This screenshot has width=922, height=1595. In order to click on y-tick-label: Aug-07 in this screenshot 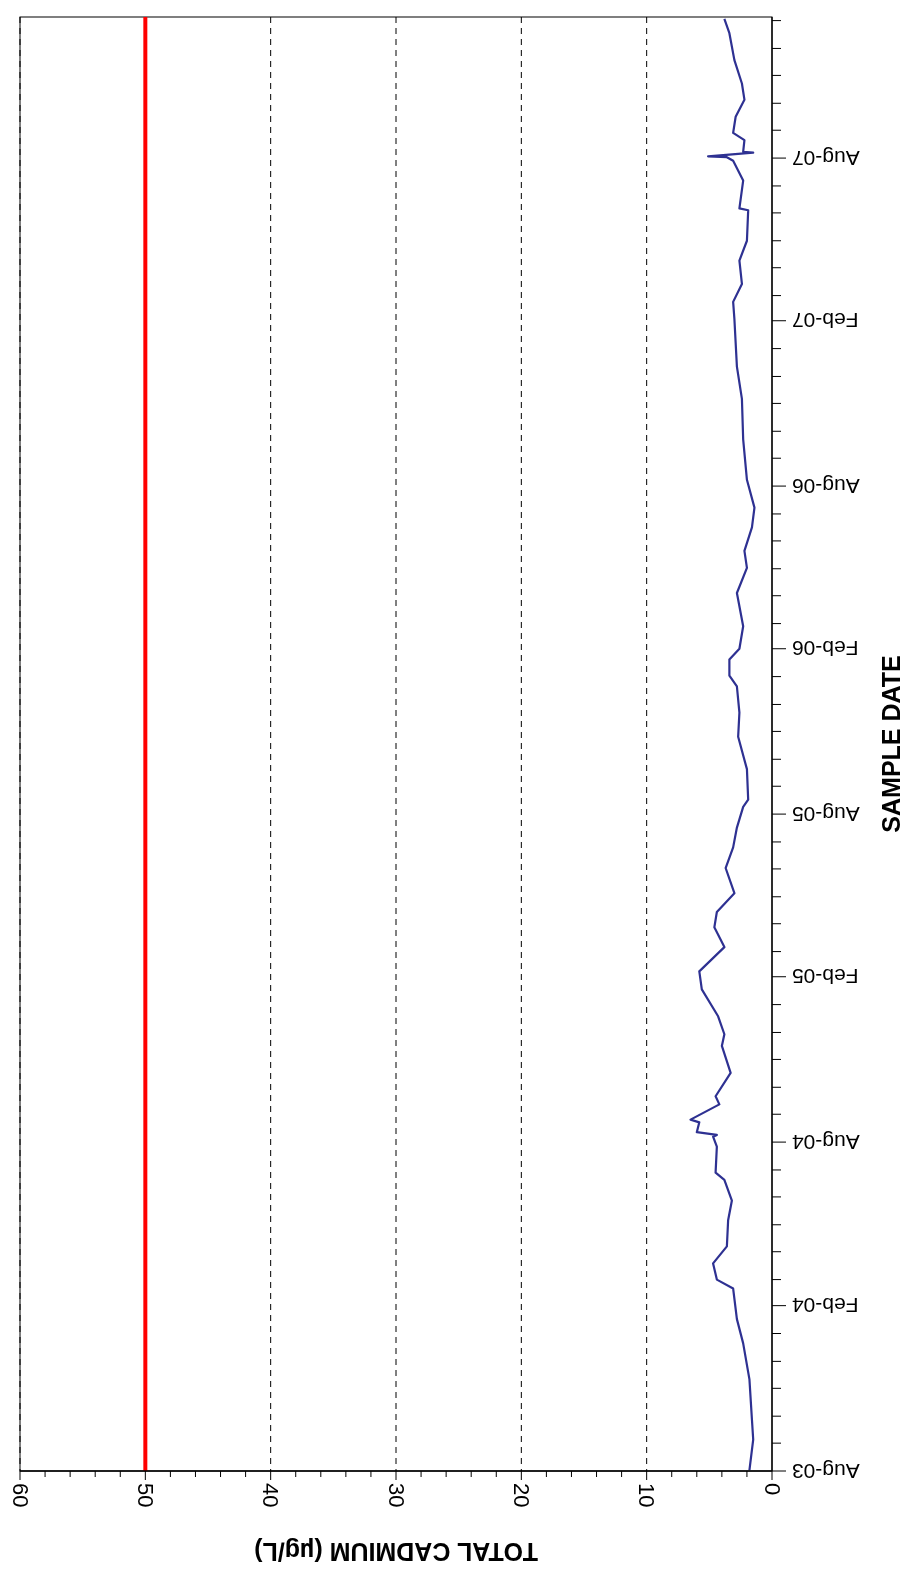, I will do `click(826, 158)`.